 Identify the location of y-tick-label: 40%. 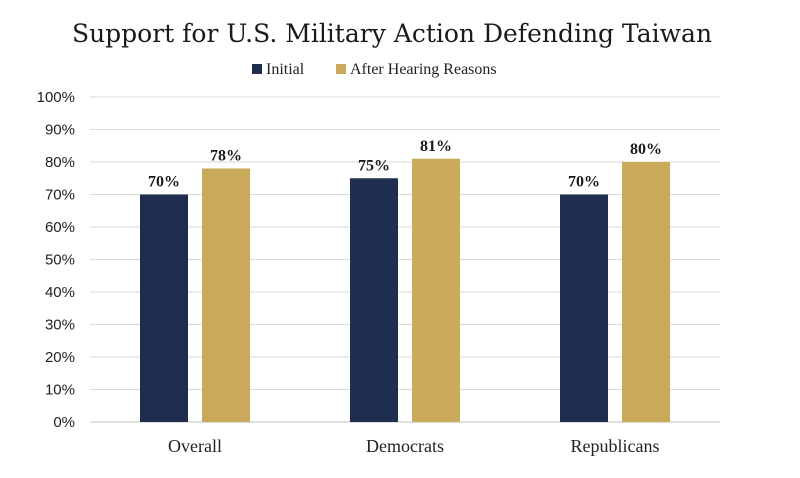
(60, 292).